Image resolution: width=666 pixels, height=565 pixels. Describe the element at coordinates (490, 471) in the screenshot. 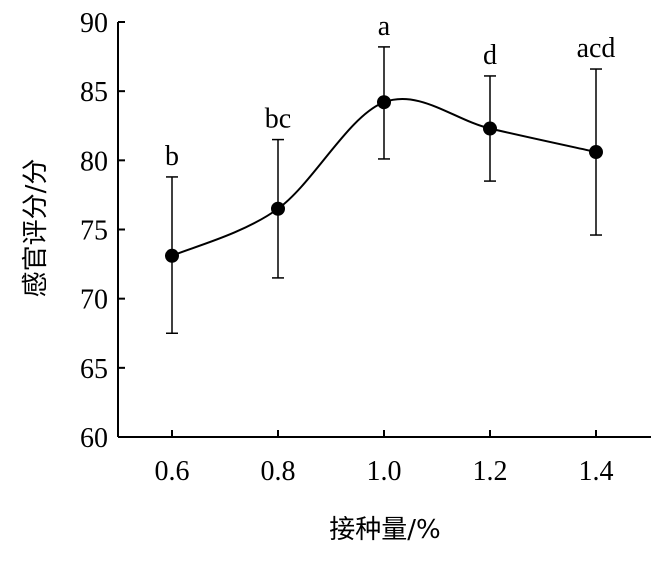

I see `x-tick-label: 1.2` at that location.